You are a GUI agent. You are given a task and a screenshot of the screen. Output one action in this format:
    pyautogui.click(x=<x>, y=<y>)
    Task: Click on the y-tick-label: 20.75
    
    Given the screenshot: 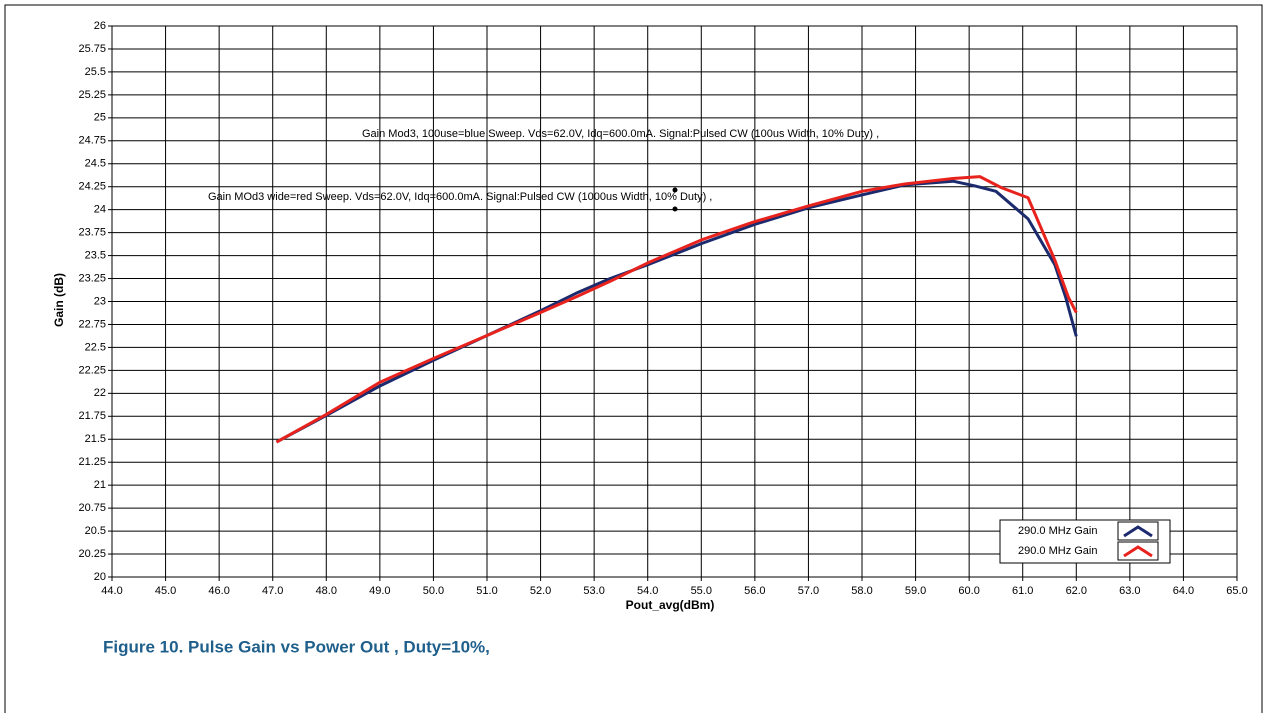 What is the action you would take?
    pyautogui.click(x=92, y=508)
    